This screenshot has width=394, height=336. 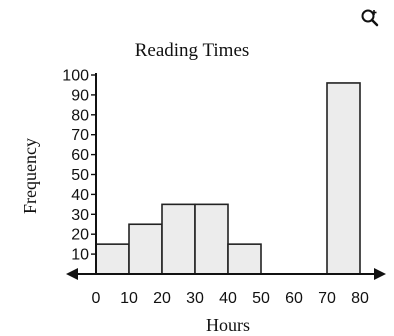 I want to click on chart-title: Reading Times, so click(x=192, y=50).